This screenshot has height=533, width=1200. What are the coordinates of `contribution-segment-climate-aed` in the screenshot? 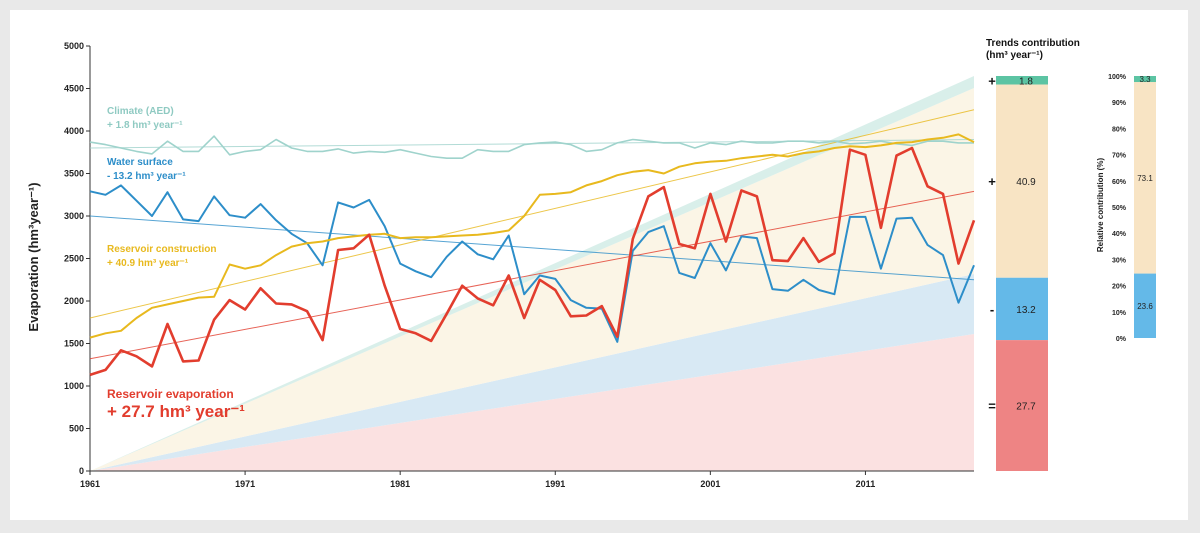 It's located at (1022, 80).